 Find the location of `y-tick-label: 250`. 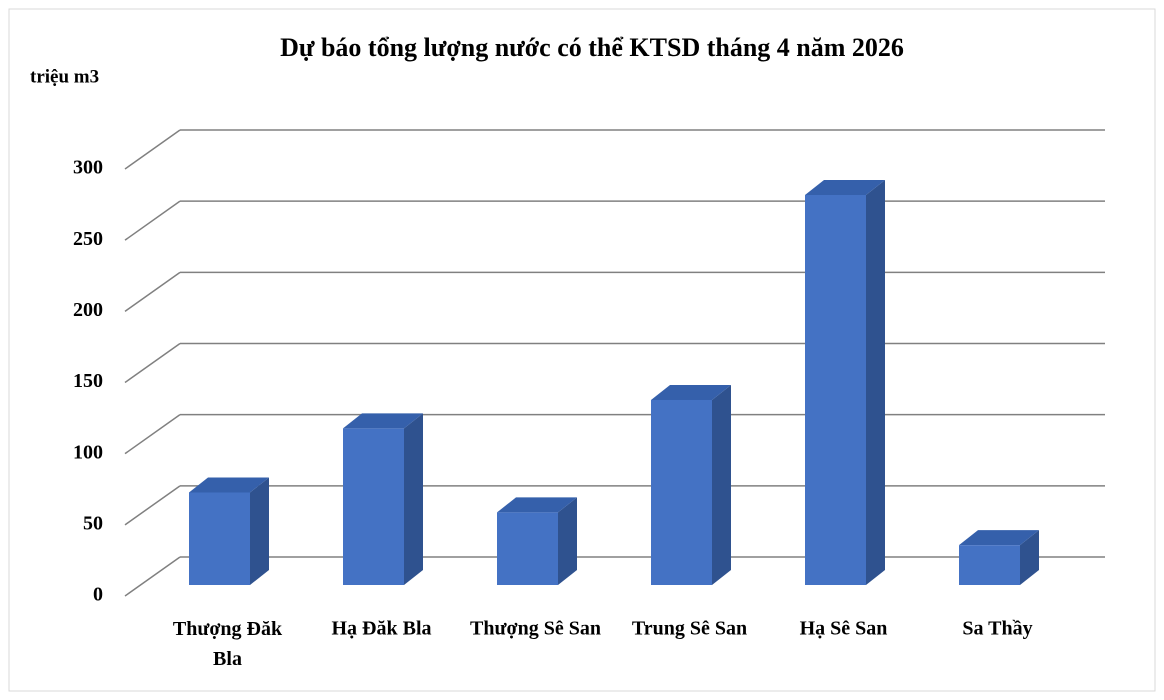

y-tick-label: 250 is located at coordinates (88, 239).